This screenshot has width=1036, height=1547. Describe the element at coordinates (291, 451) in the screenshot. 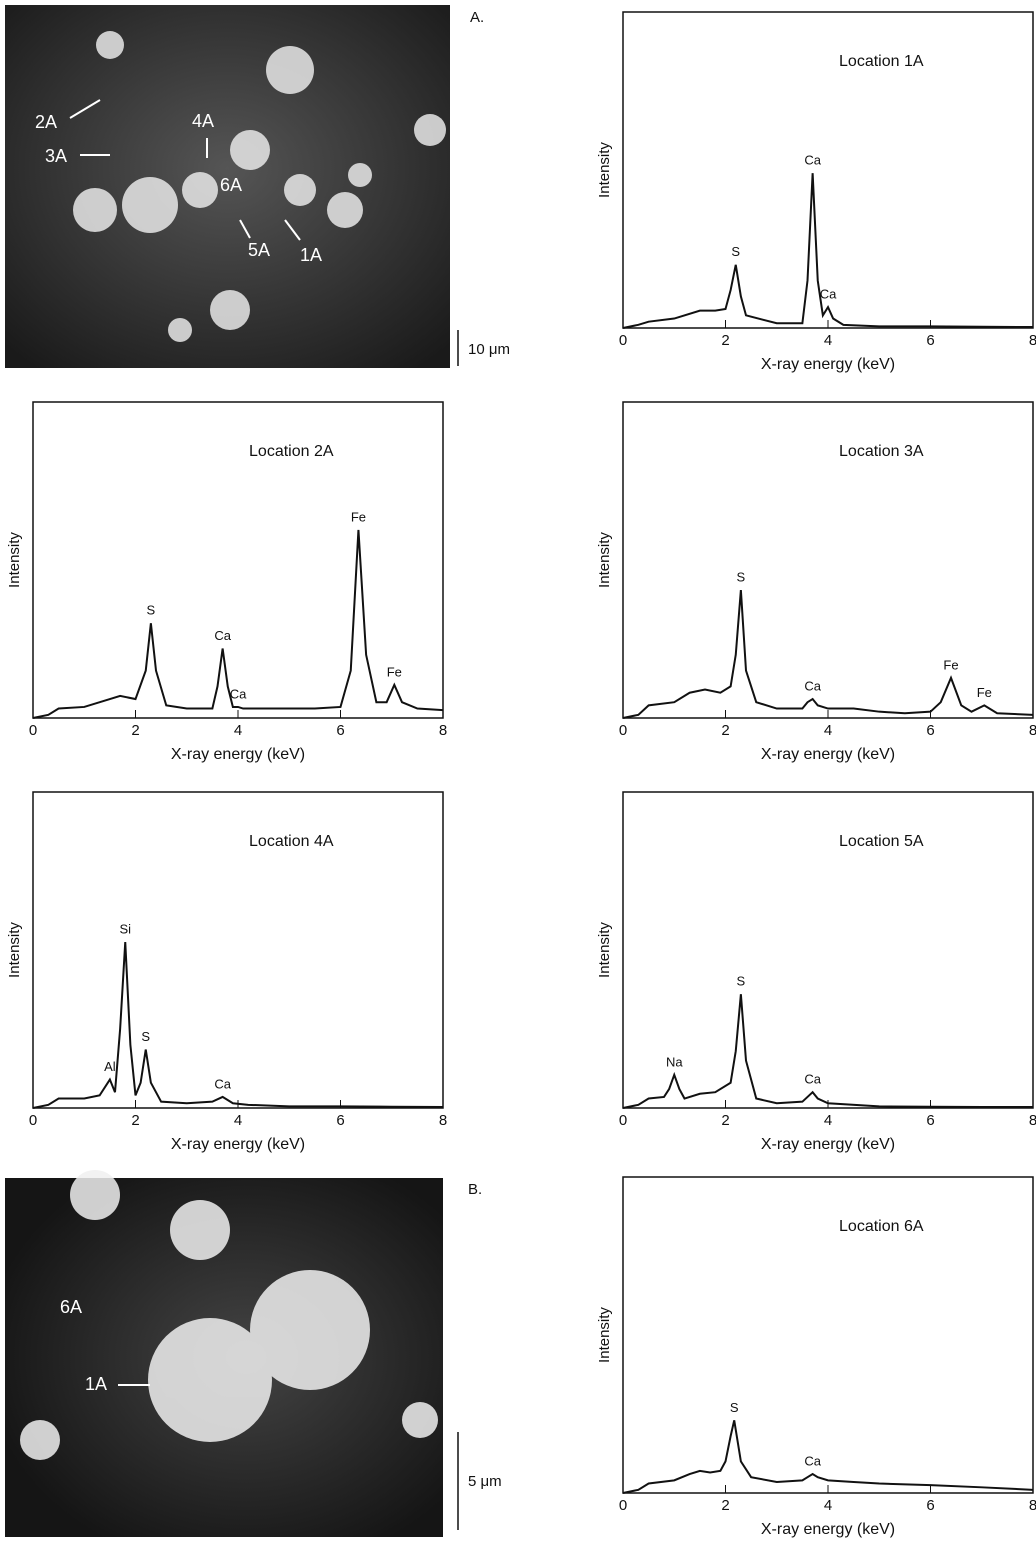

I see `chart-title: Location 2A` at that location.